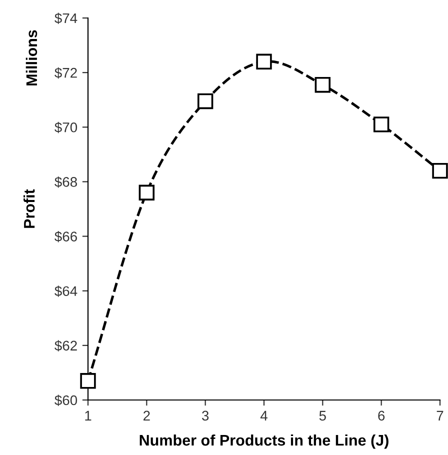 This screenshot has height=455, width=448. Describe the element at coordinates (65, 236) in the screenshot. I see `y-tick-label: $66` at that location.